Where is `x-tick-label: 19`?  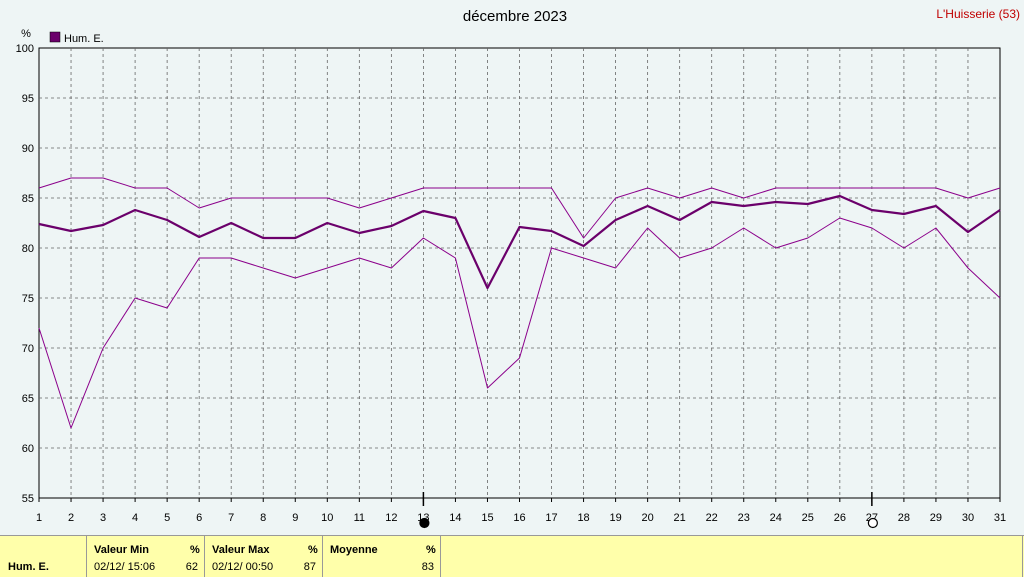 x-tick-label: 19 is located at coordinates (615, 518).